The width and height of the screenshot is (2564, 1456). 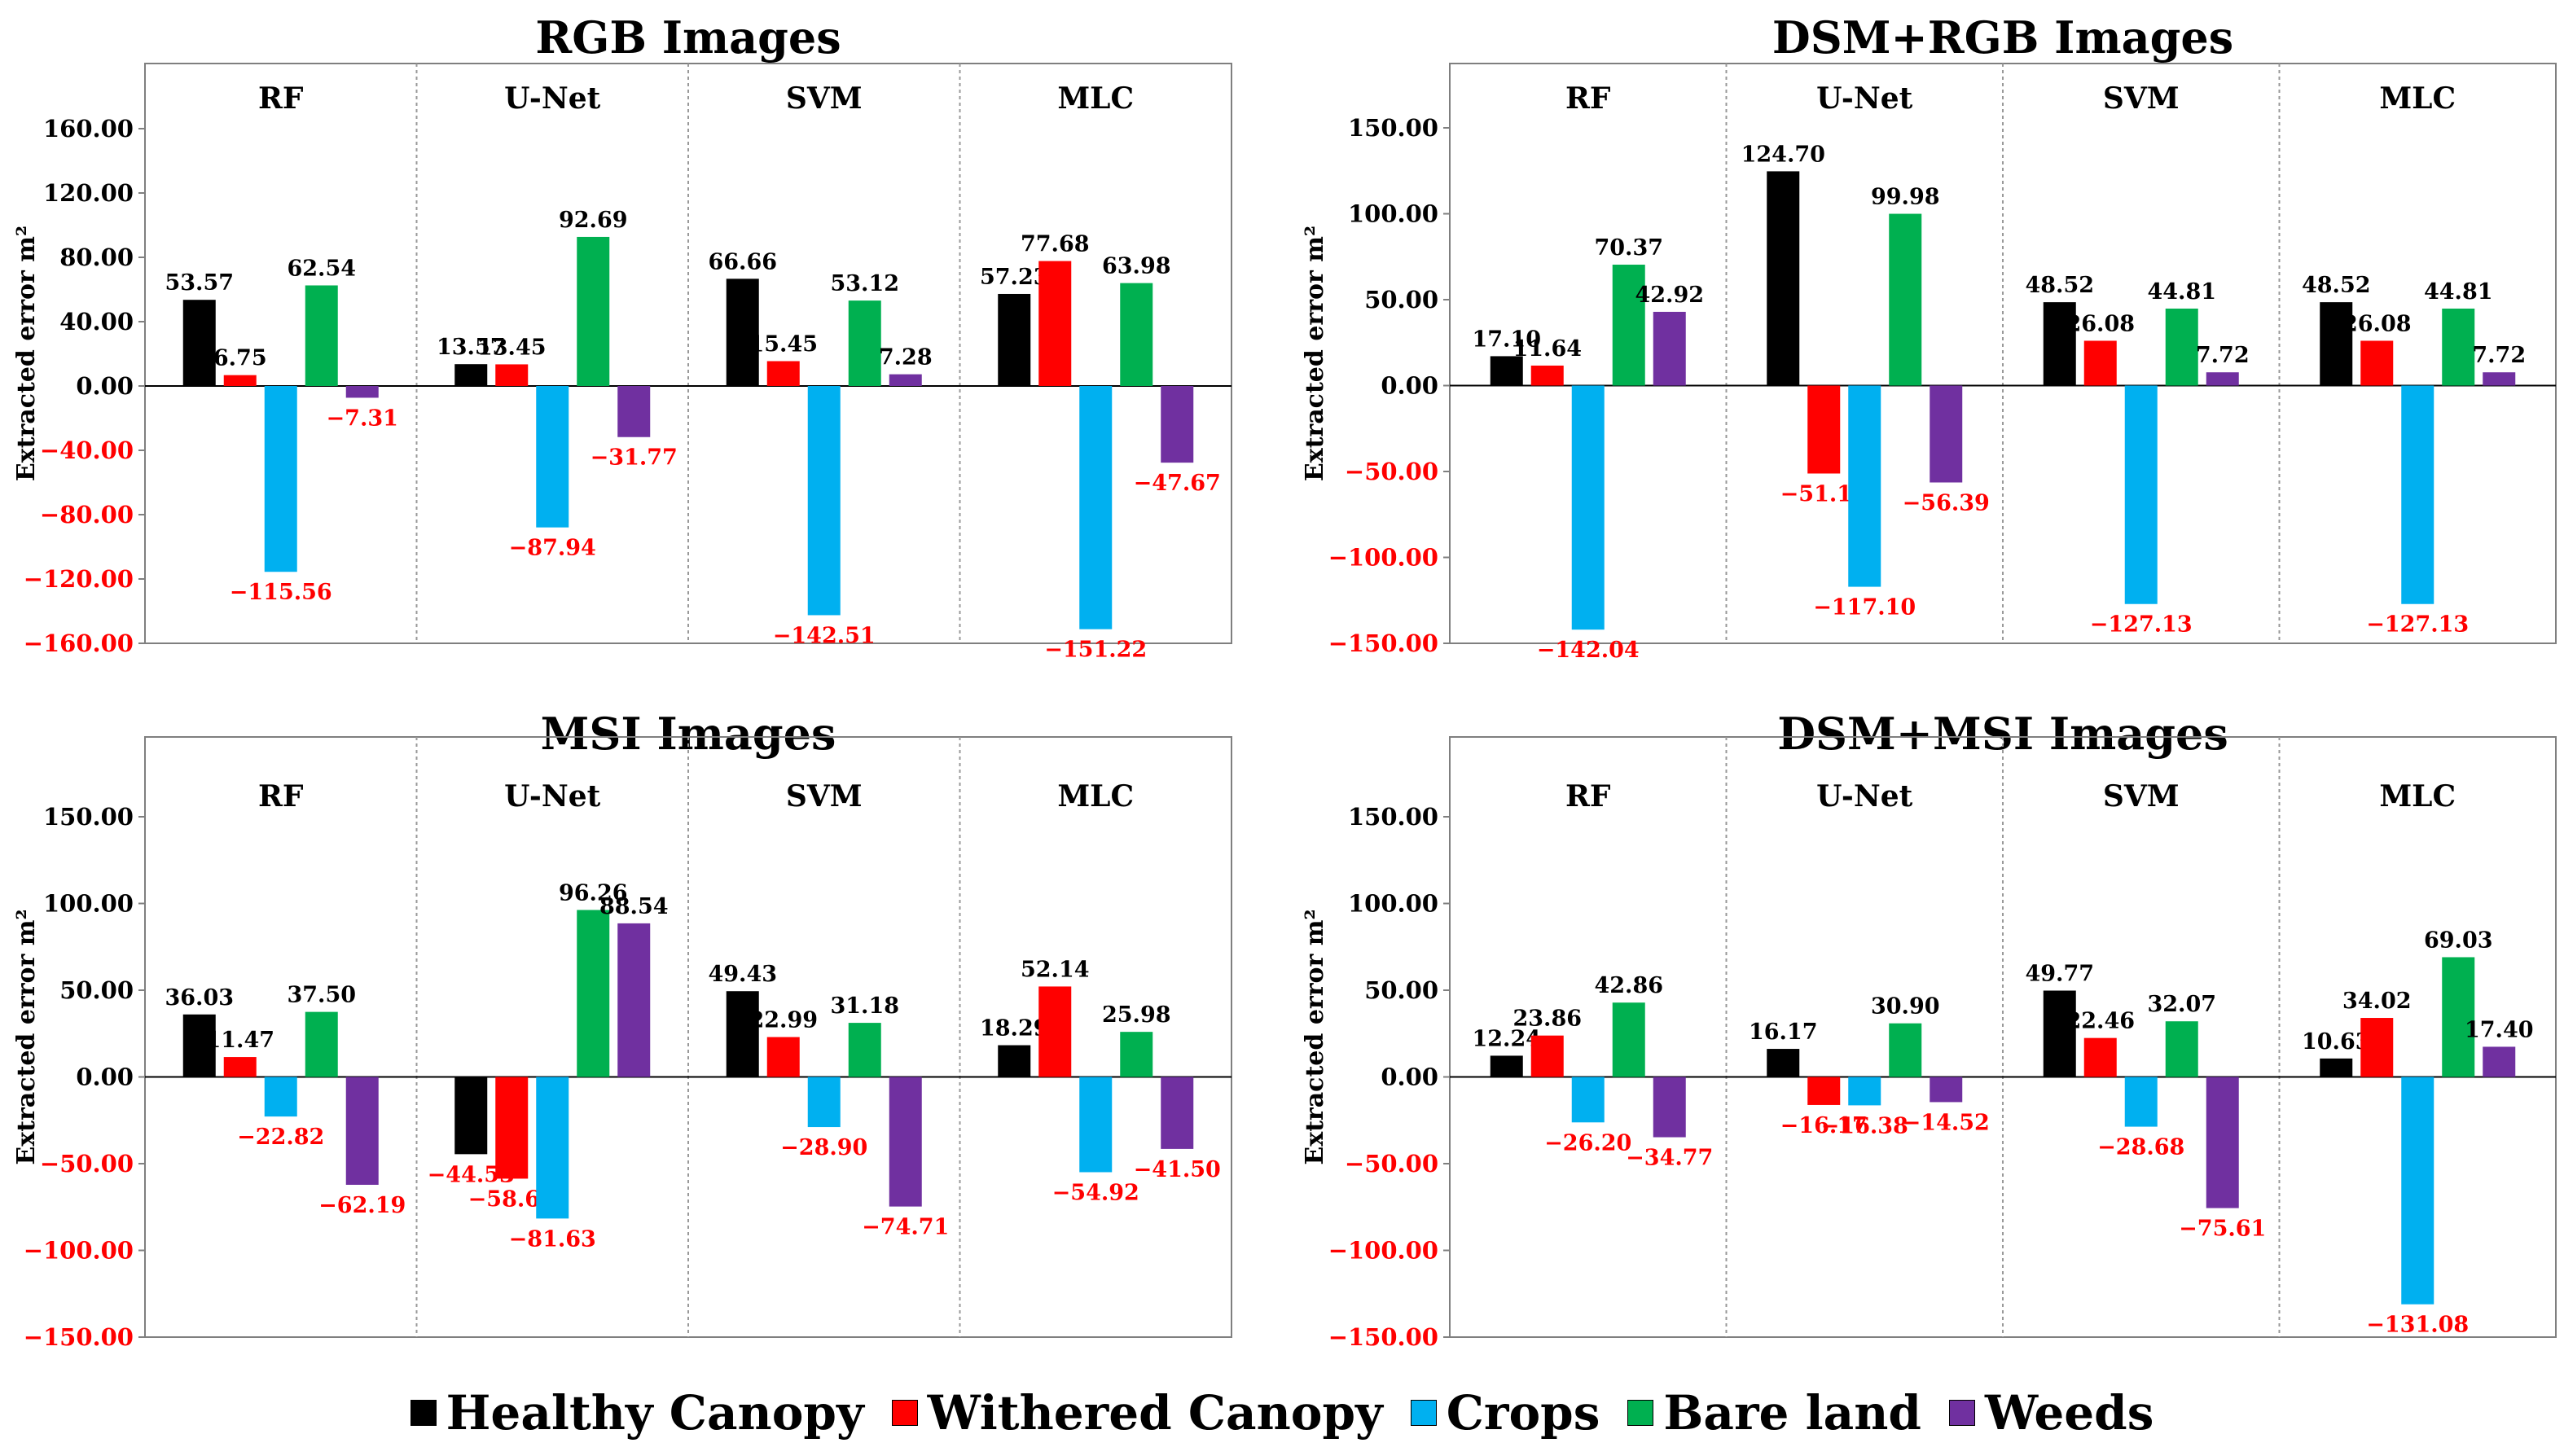 I want to click on y-tick-label: −40.00, so click(x=87, y=450).